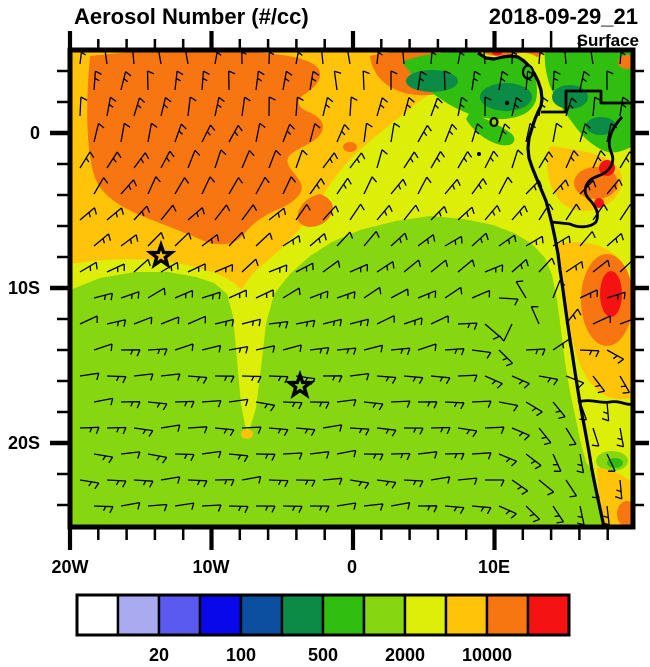 The width and height of the screenshot is (650, 667). I want to click on land-bottom-orange, so click(624, 513).